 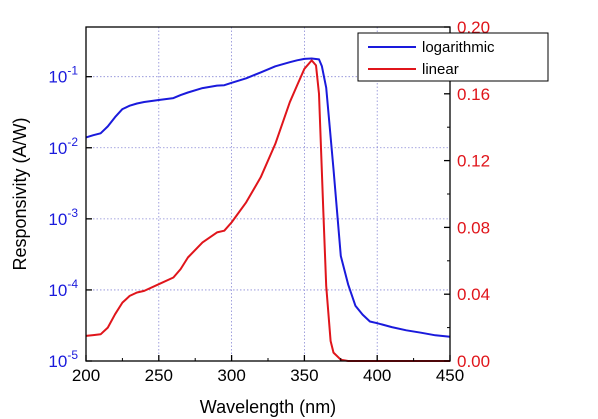 I want to click on legend-box, so click(x=453, y=57).